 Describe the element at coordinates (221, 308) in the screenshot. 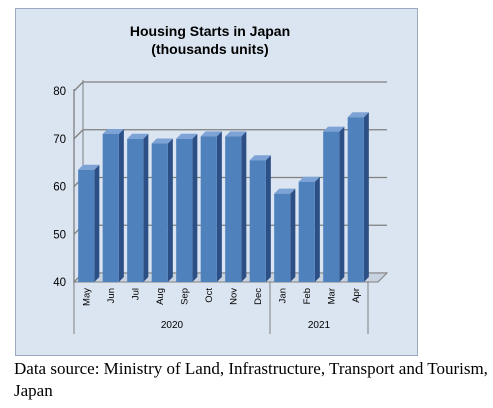

I see `year-group-labels: 2020 2021` at that location.